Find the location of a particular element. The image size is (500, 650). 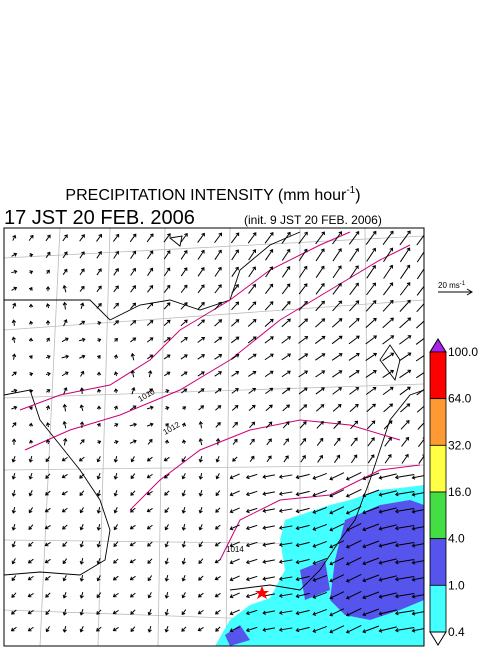

colorbar-segment is located at coordinates (438, 375).